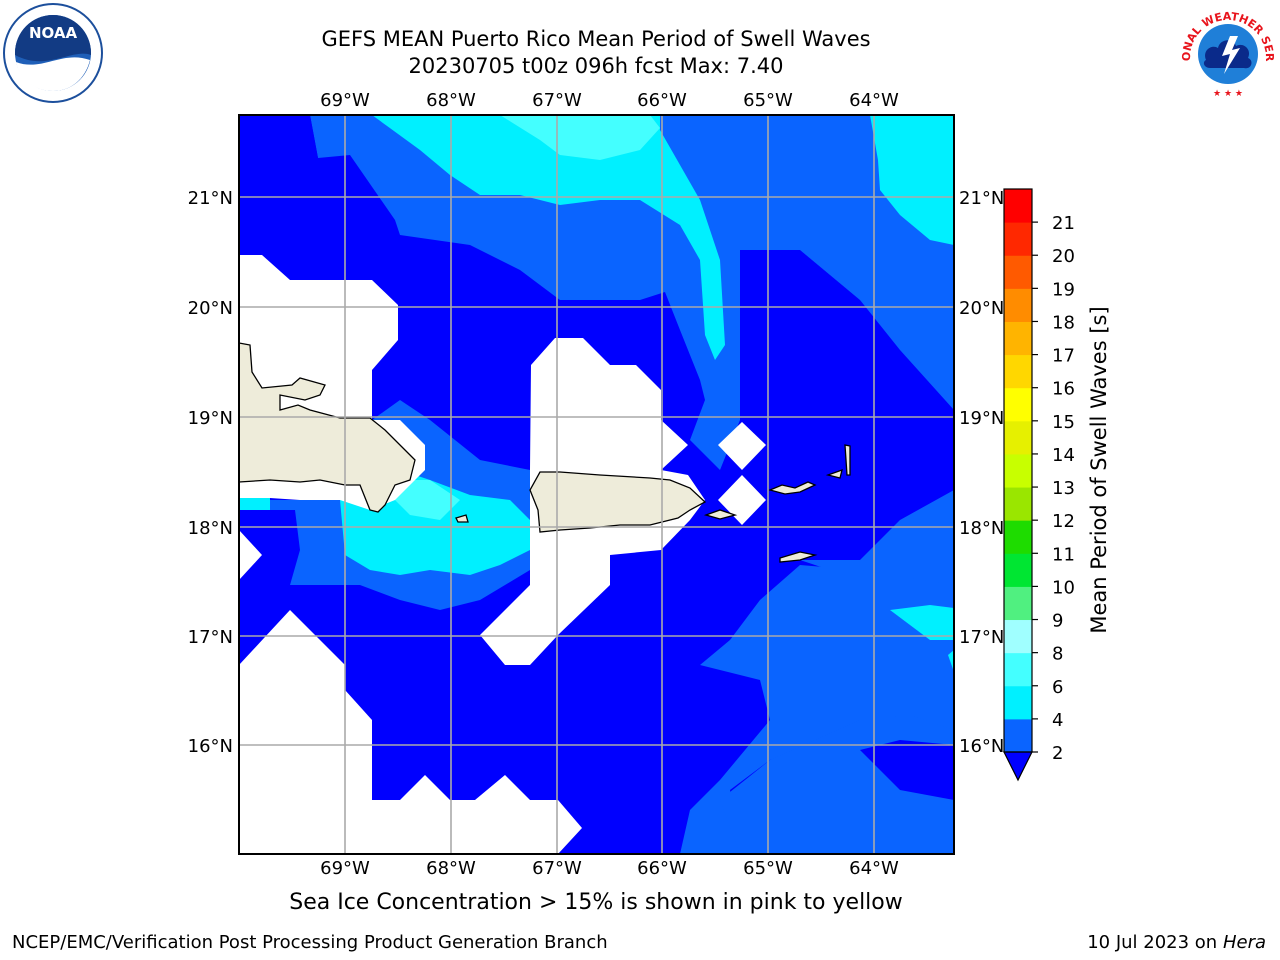 This screenshot has height=960, width=1280. I want to click on lon-label-bottom: 68°W, so click(451, 868).